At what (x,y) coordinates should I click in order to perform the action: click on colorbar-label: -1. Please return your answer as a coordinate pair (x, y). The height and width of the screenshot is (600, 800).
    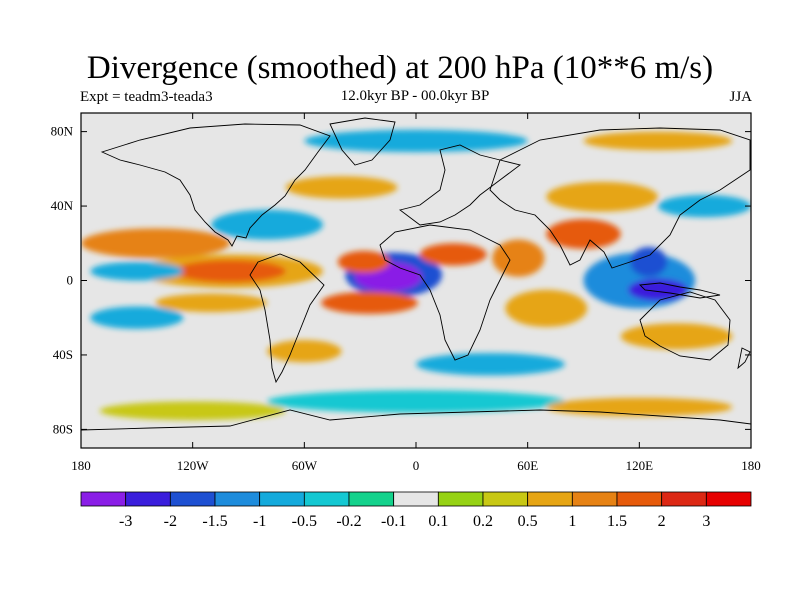
    Looking at the image, I should click on (259, 521).